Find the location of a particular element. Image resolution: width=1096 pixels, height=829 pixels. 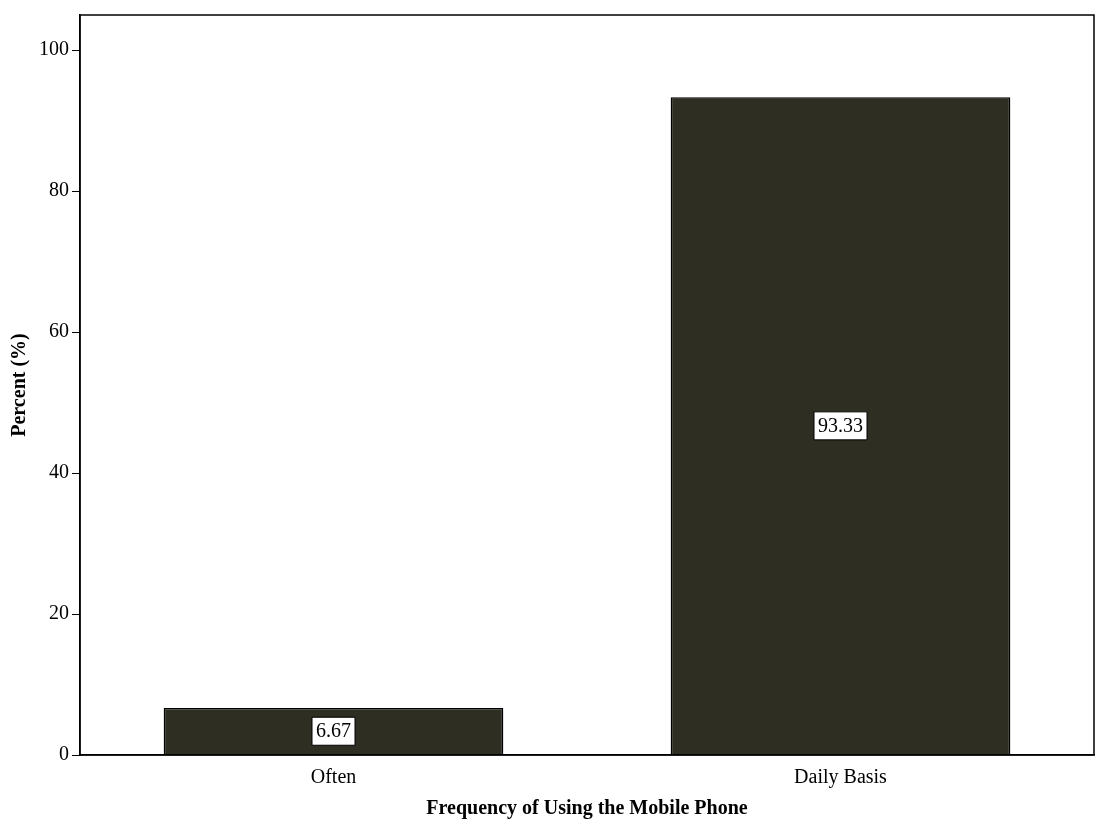

y-tick-label: 60 is located at coordinates (59, 330).